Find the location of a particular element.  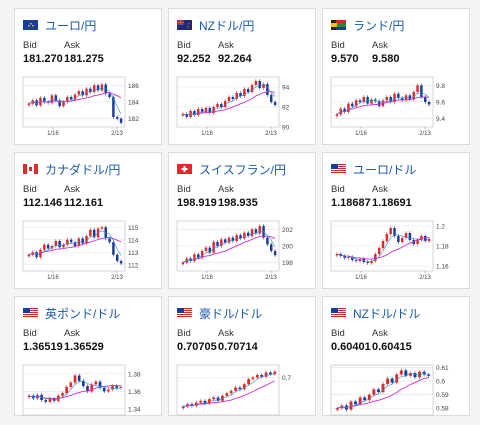

currency-pair-label: ユーロ/円 is located at coordinates (71, 25).